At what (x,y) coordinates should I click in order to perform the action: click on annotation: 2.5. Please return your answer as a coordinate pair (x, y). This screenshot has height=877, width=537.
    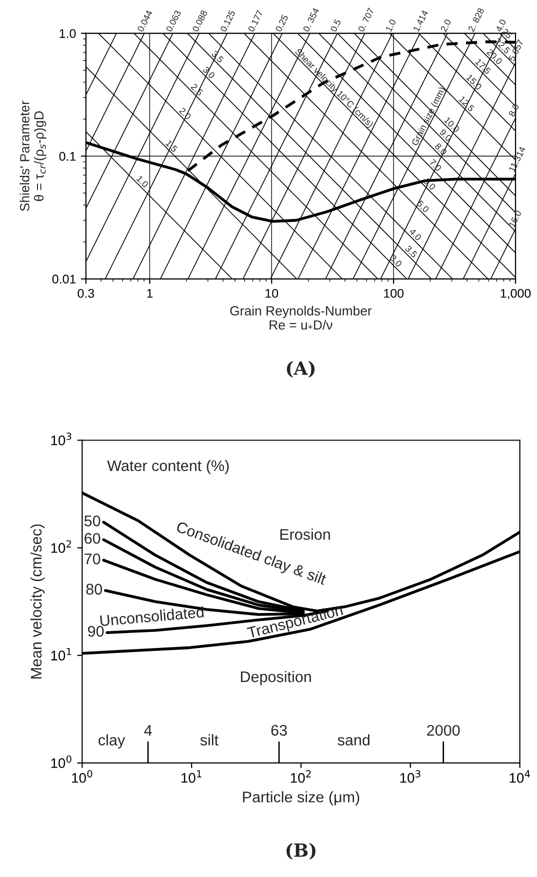
    Looking at the image, I should click on (197, 89).